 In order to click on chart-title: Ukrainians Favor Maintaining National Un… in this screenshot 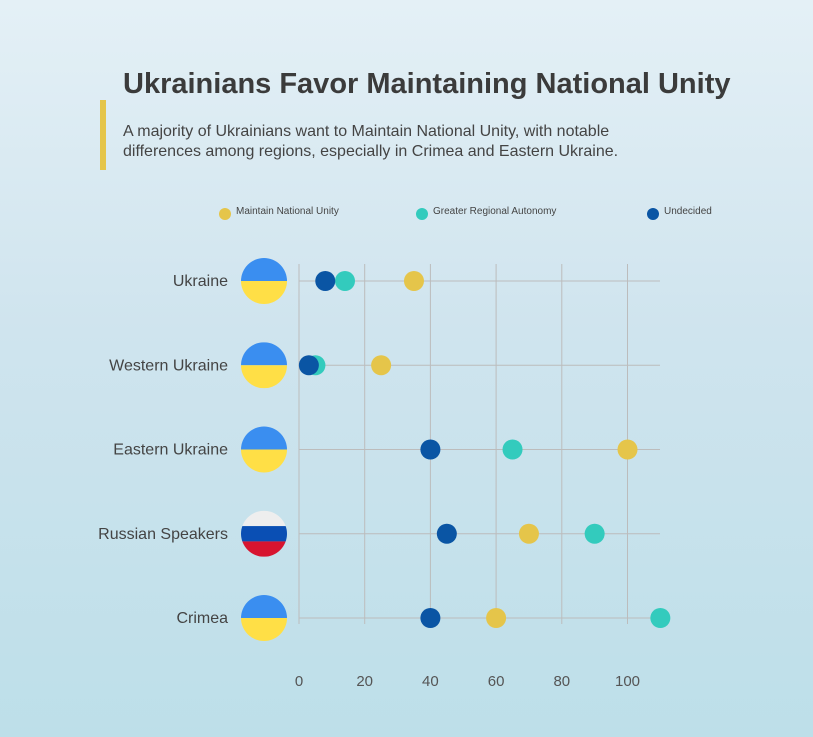, I will do `click(427, 84)`.